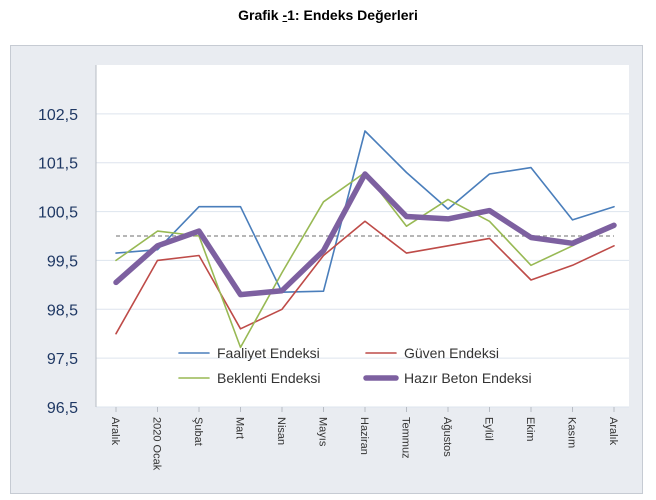 The width and height of the screenshot is (656, 500). Describe the element at coordinates (62, 408) in the screenshot. I see `y-tick-label: 96,5` at that location.